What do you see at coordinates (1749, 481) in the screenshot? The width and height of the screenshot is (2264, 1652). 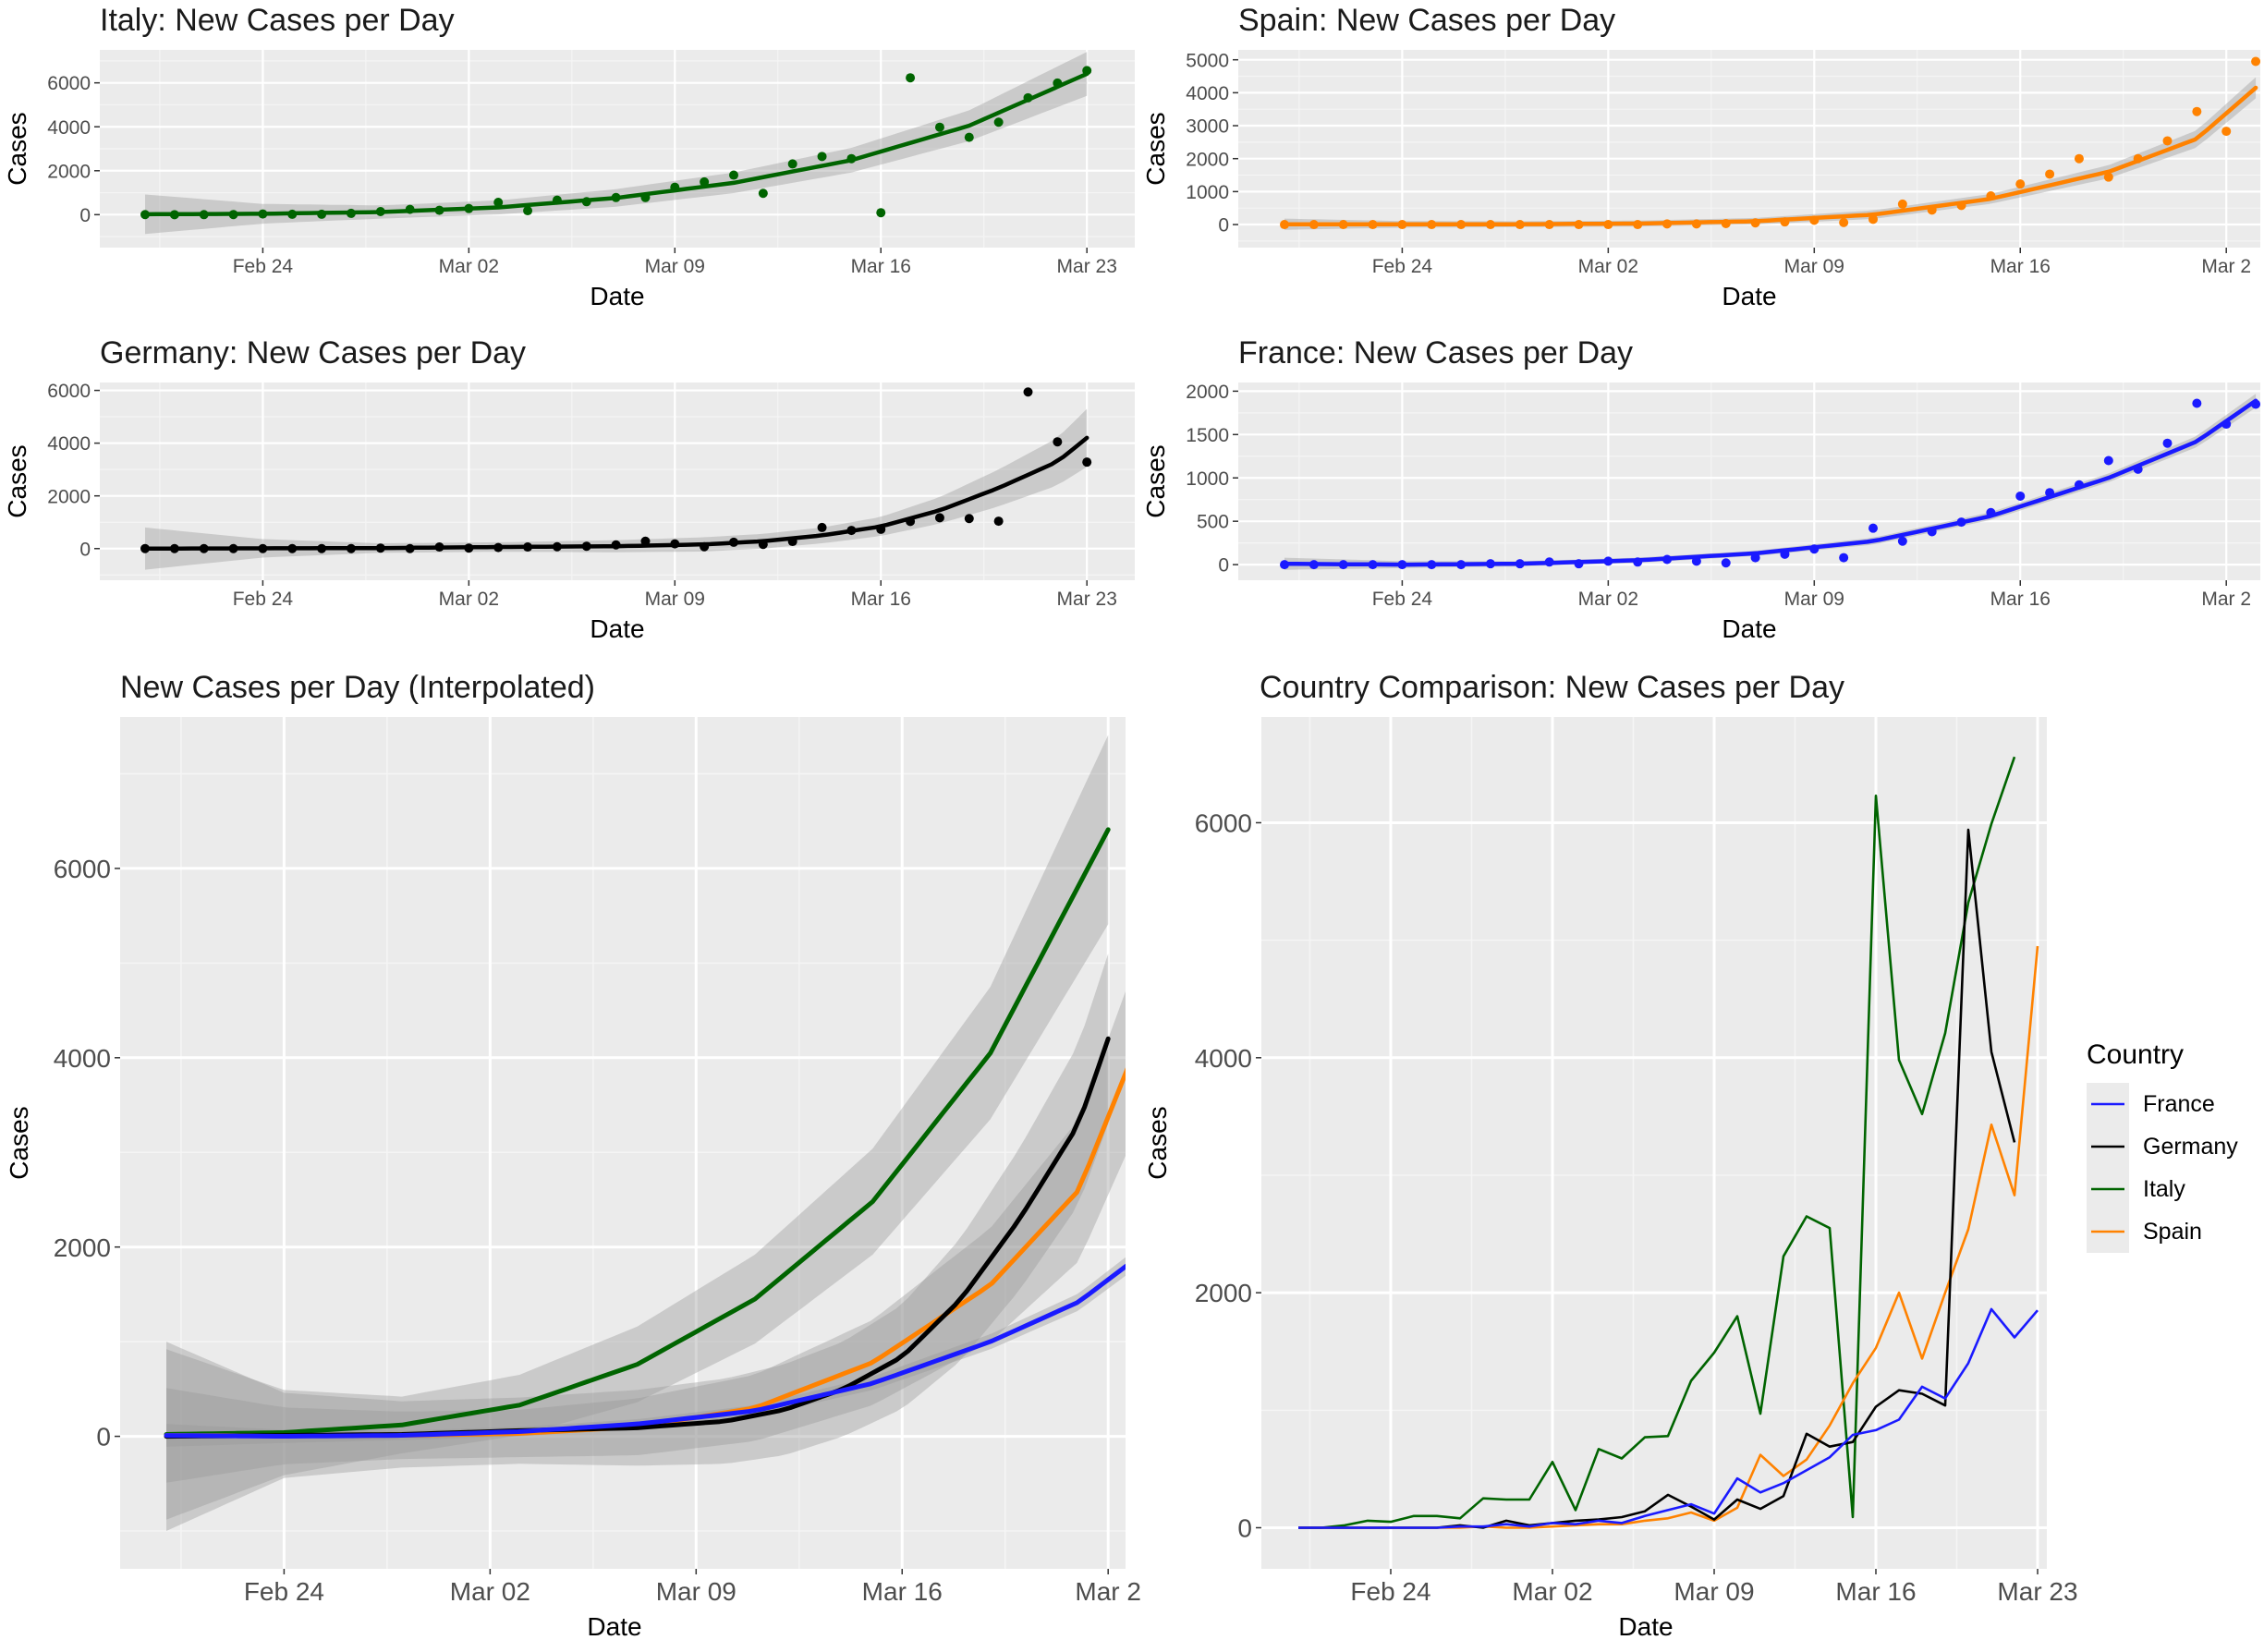 I see `plot-background` at bounding box center [1749, 481].